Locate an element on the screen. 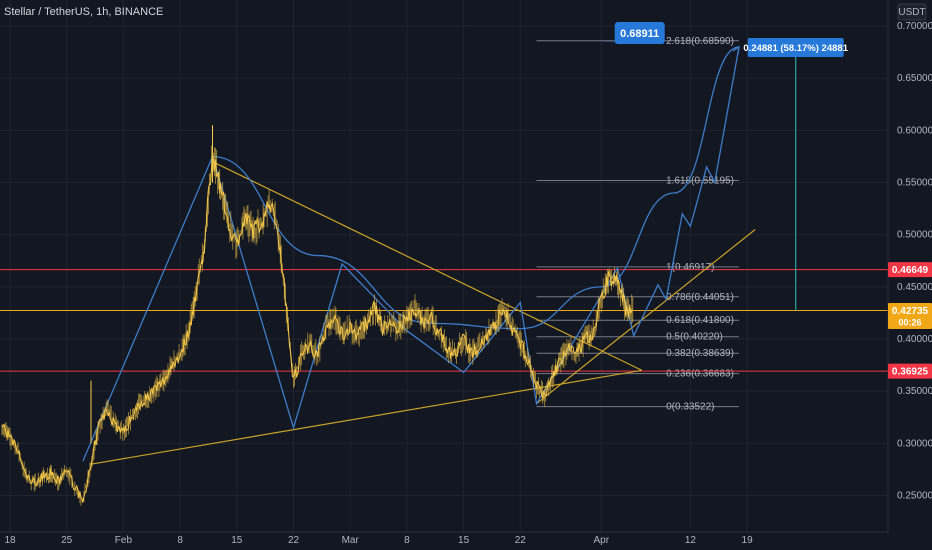  measure-tool: 0.24881 (58.17%) 24881 0.68911 is located at coordinates (721, 166).